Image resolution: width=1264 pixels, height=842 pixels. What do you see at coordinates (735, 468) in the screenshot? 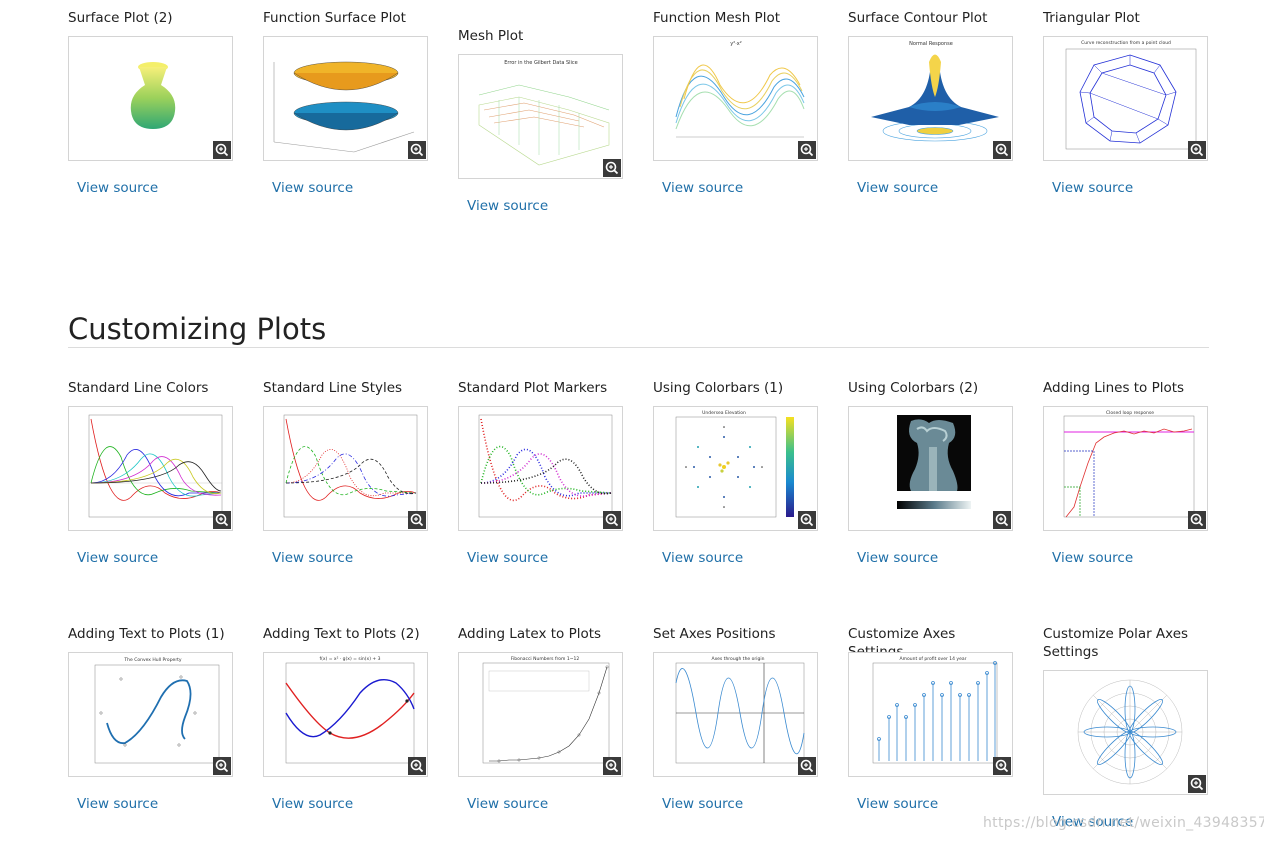
I see `thumbnail-using-colorbars-1: Undersea Elevation` at bounding box center [735, 468].